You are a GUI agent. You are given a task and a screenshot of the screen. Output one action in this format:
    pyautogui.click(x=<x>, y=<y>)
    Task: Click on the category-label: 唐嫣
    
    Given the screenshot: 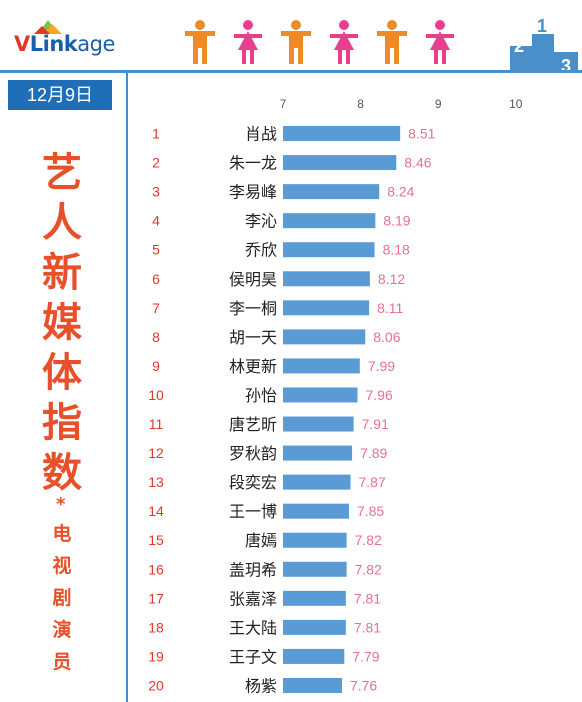 What is the action you would take?
    pyautogui.click(x=261, y=540)
    